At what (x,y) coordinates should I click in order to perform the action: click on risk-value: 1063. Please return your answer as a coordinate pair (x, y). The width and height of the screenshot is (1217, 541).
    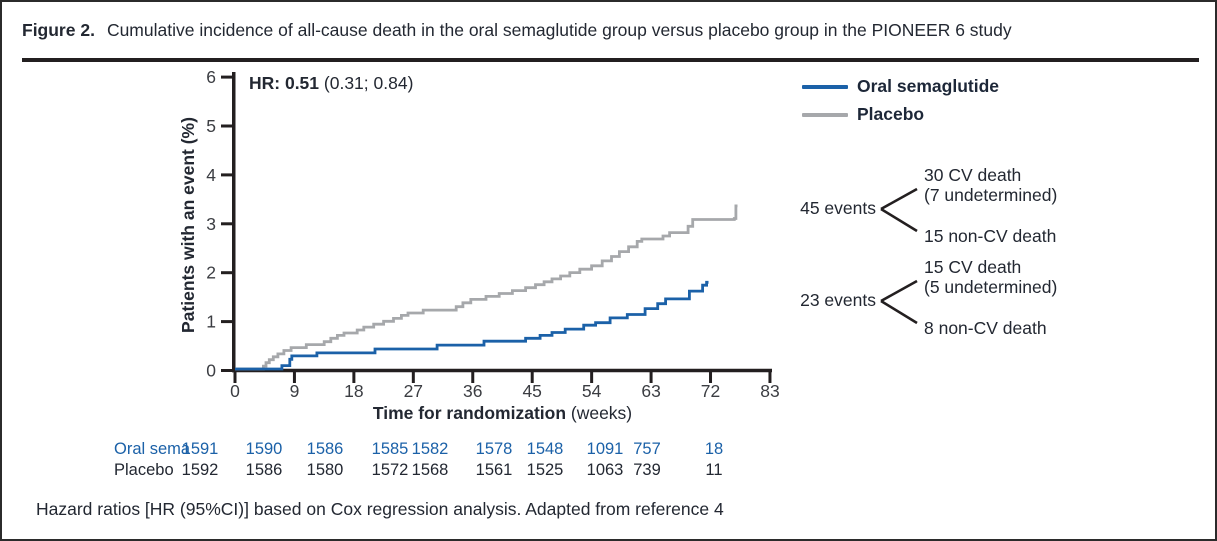
    Looking at the image, I should click on (605, 470).